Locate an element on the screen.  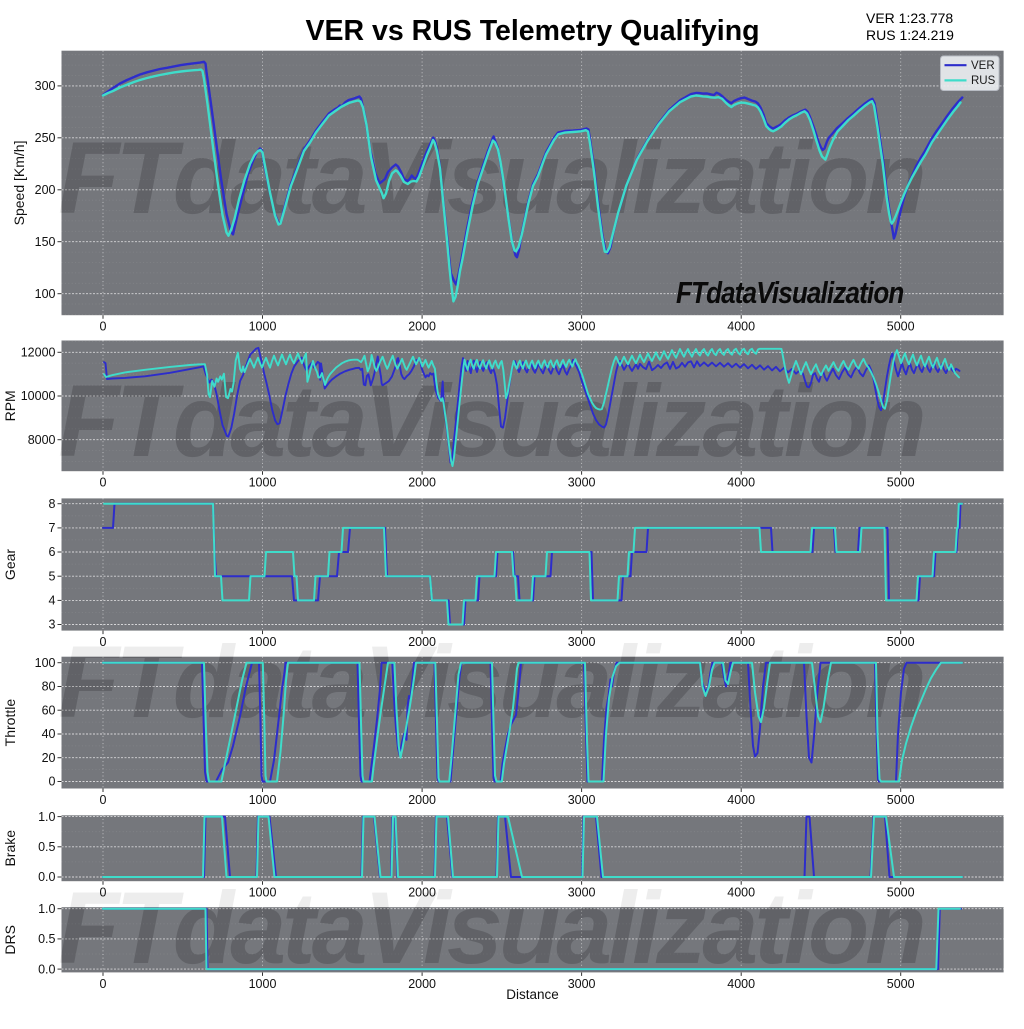
svg-text: RUS 1:24.219 is located at coordinates (910, 35).